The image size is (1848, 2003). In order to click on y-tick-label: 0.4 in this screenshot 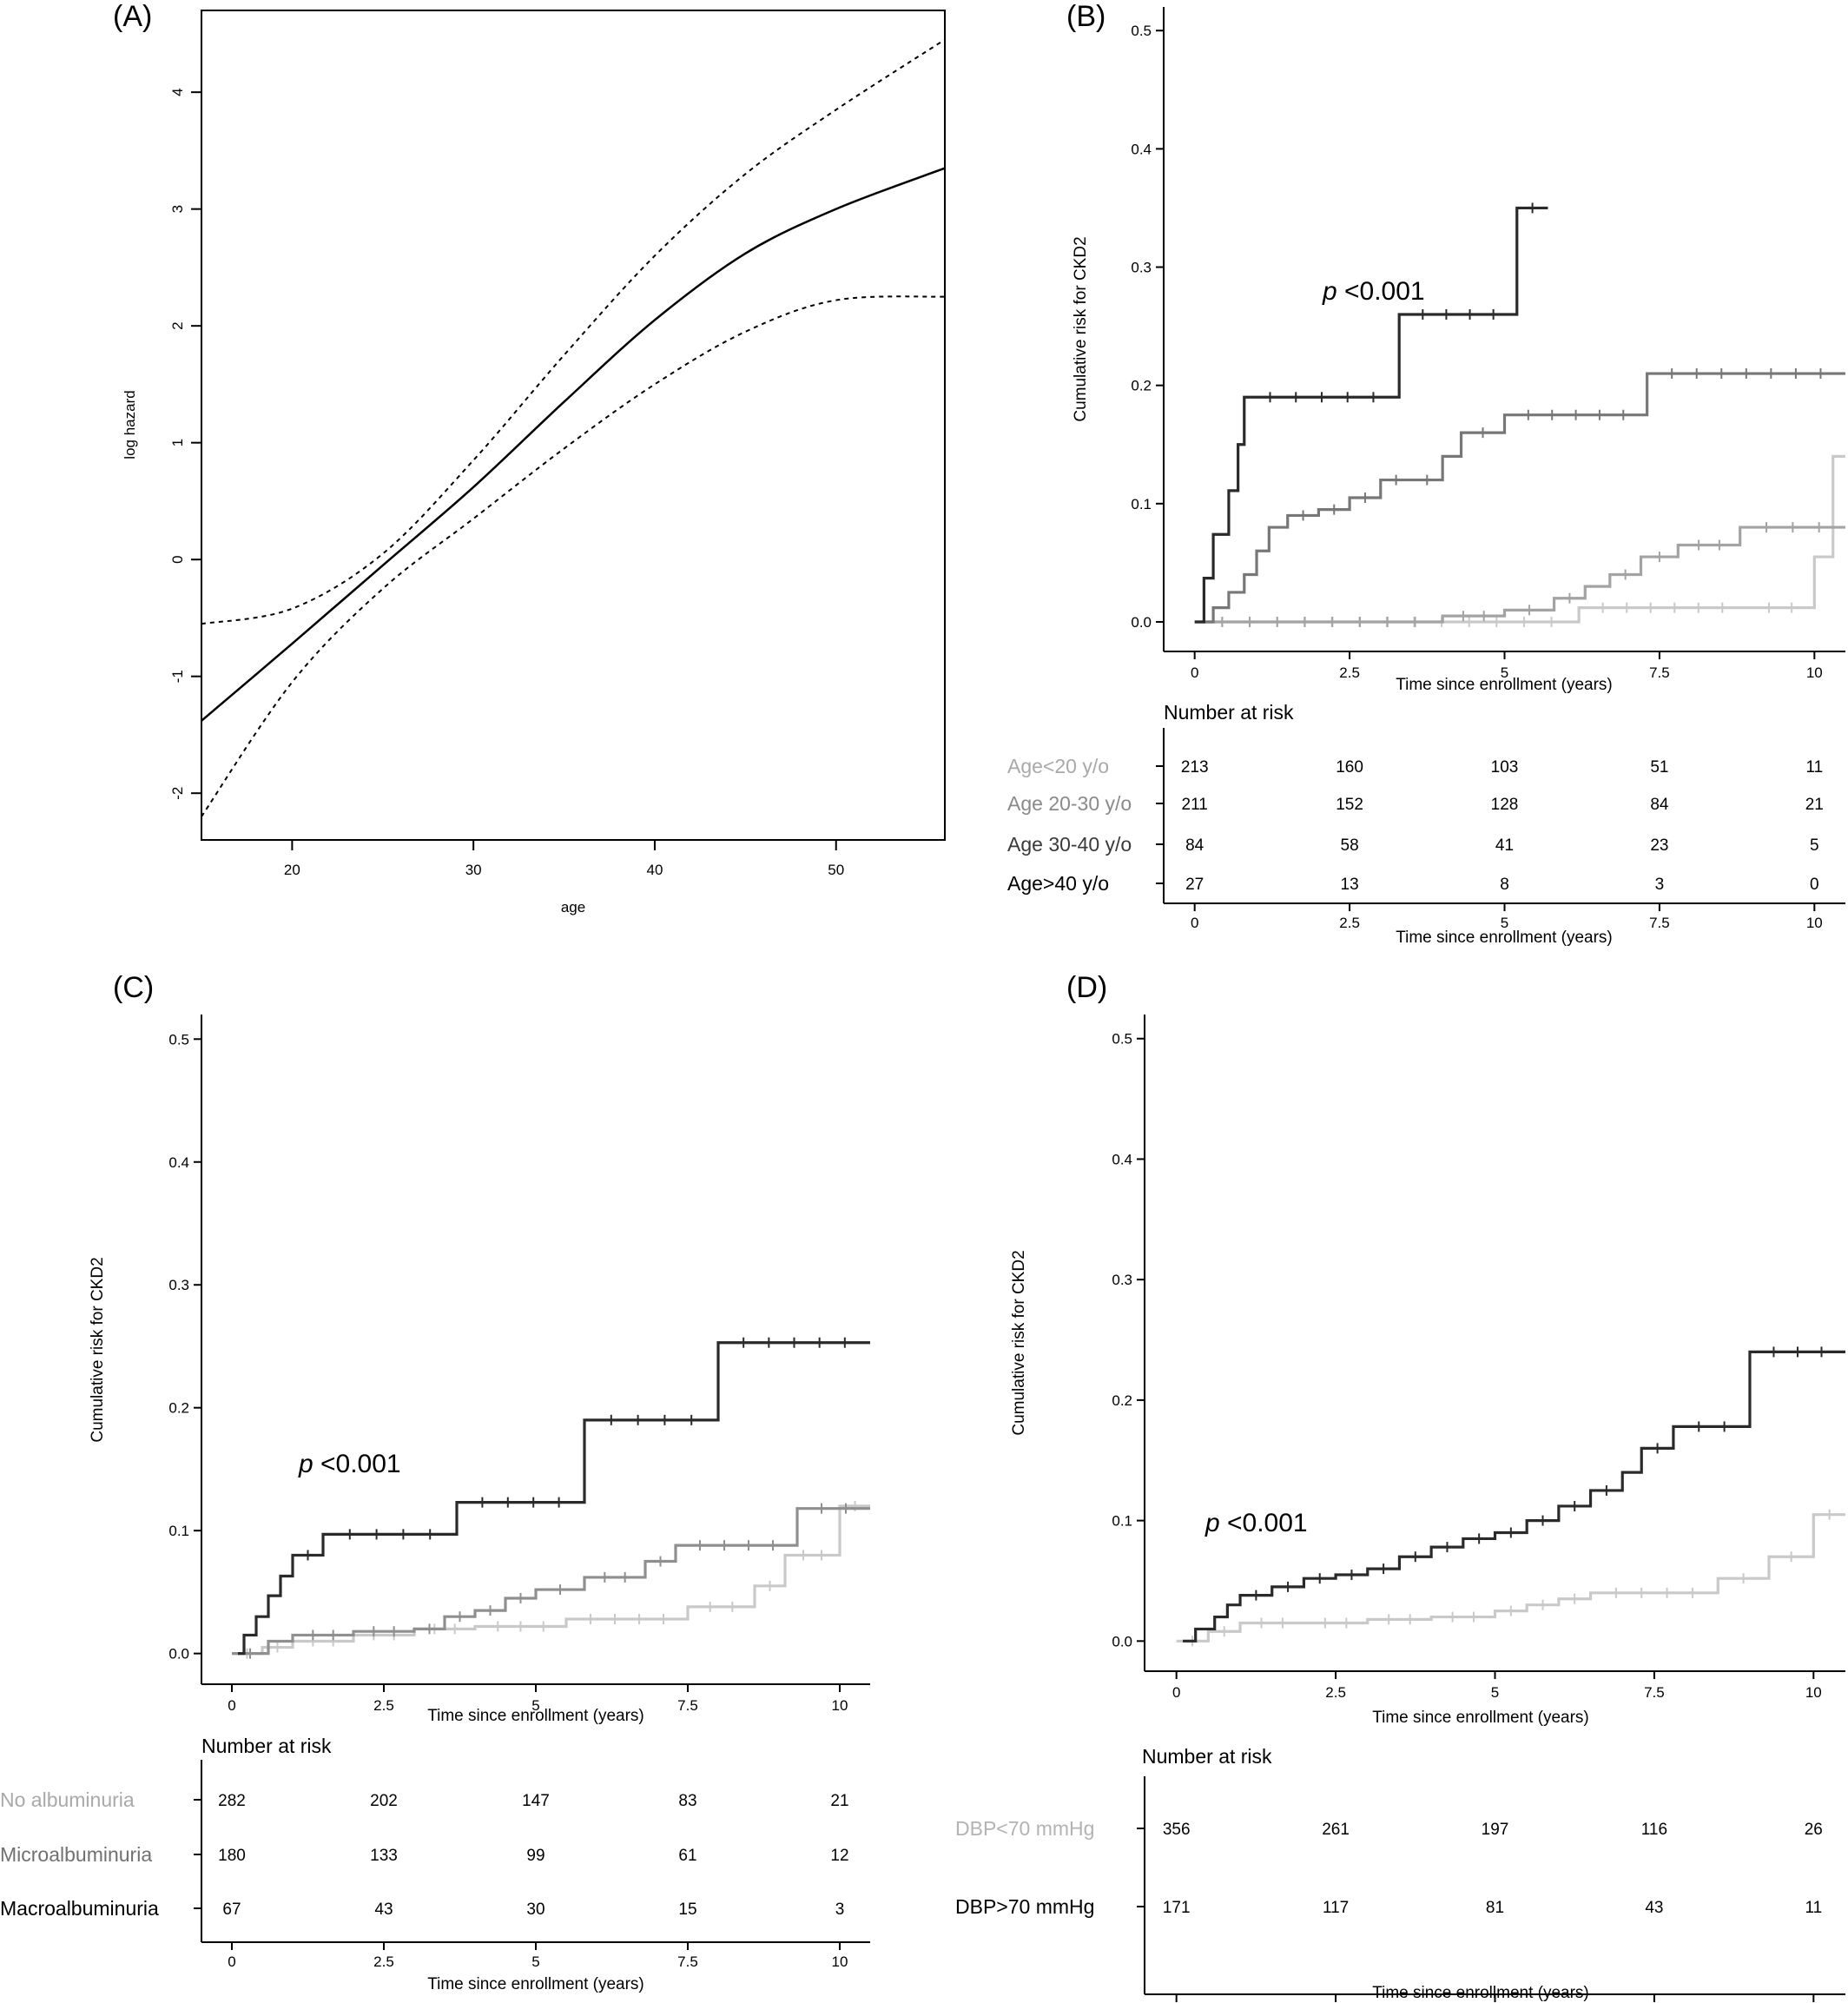, I will do `click(1141, 149)`.